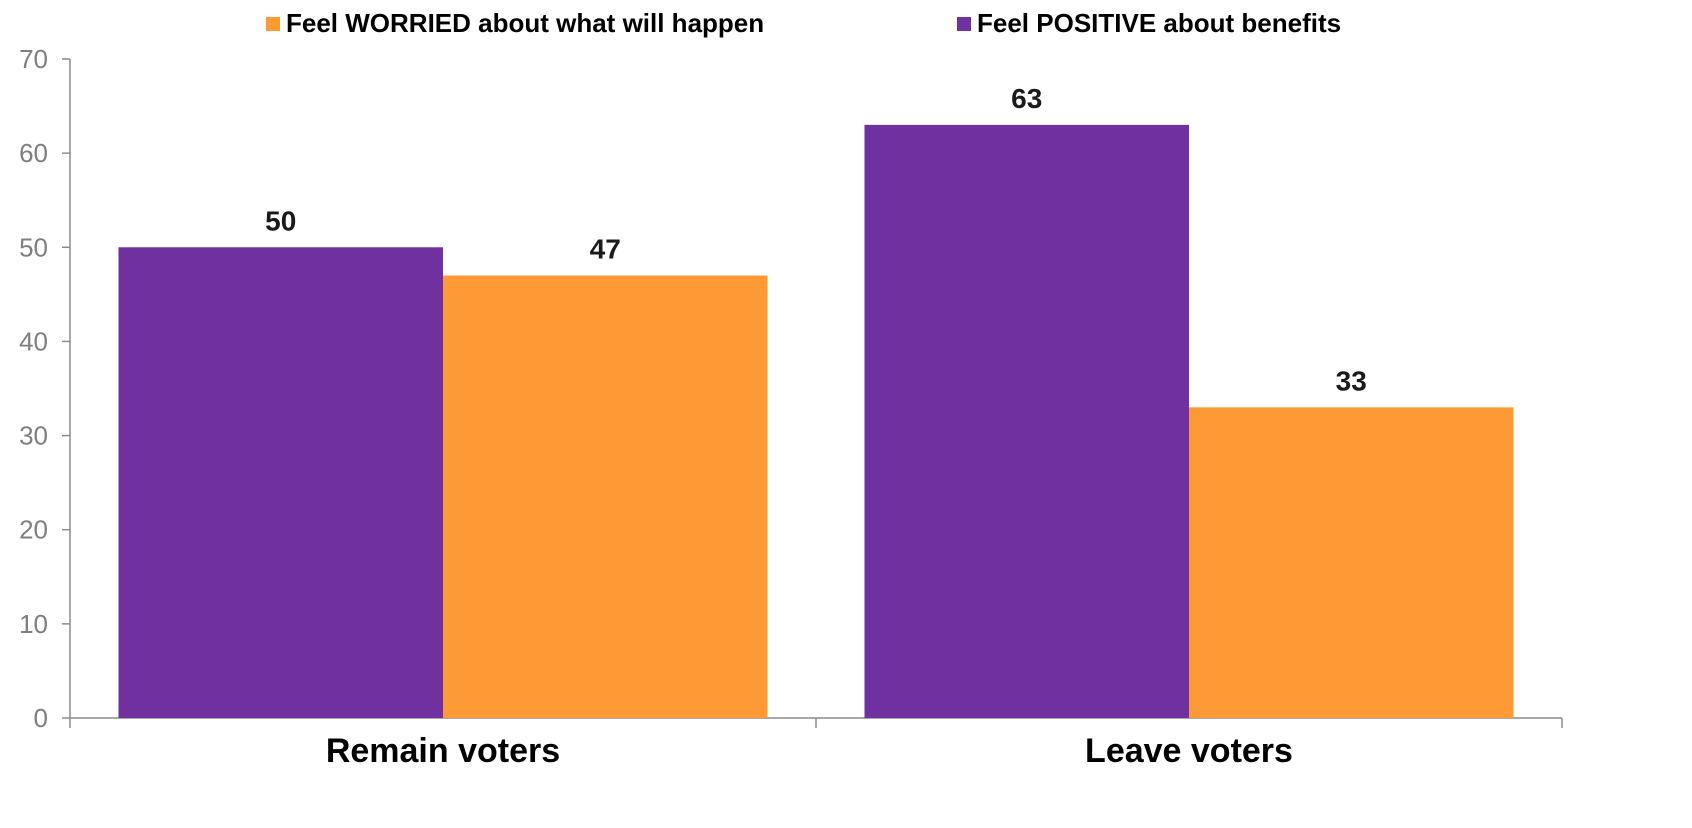  I want to click on y-tick-label: 70, so click(33, 59).